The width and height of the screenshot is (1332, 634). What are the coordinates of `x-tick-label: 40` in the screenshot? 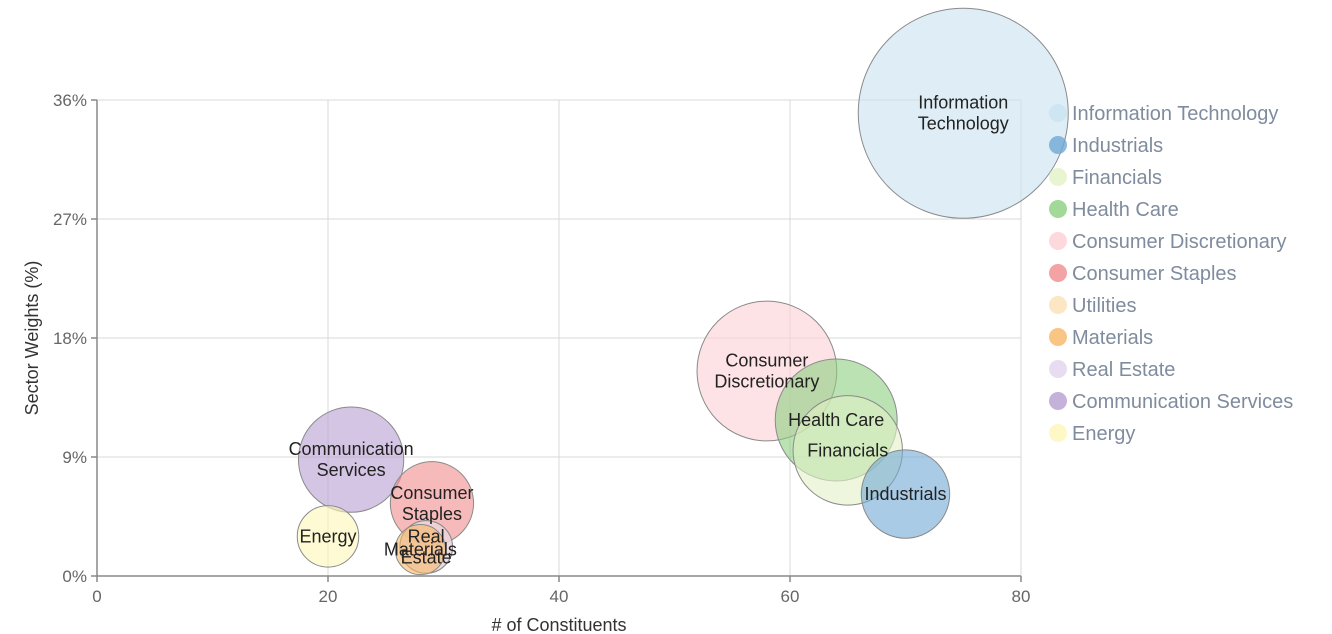 It's located at (559, 596).